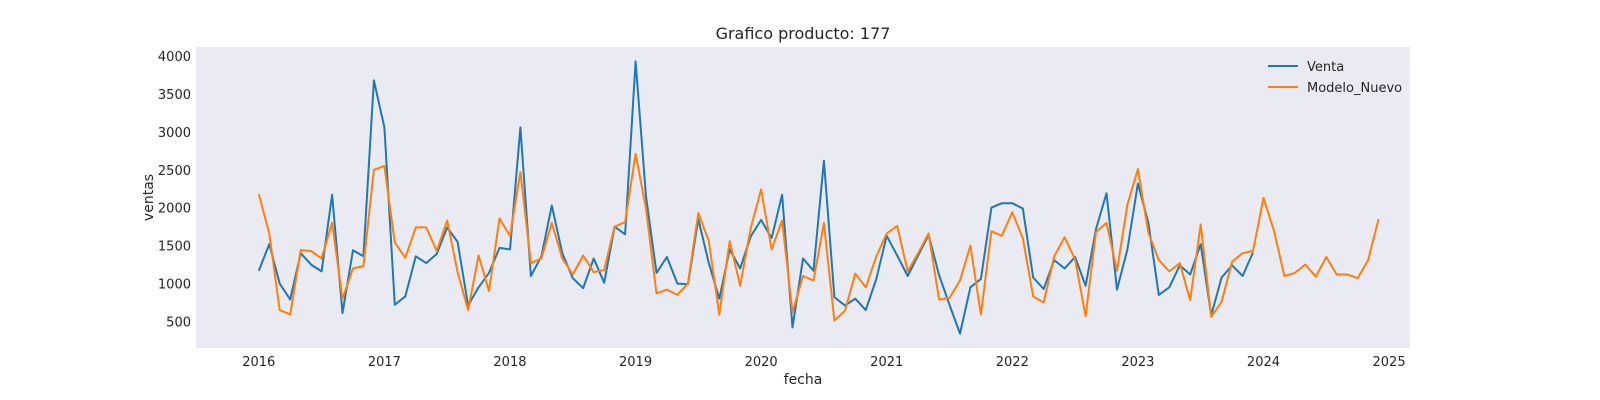 The height and width of the screenshot is (400, 1600). I want to click on y-axis: 500 1000 1500 2000 2500 3000 3500 4000, so click(174, 190).